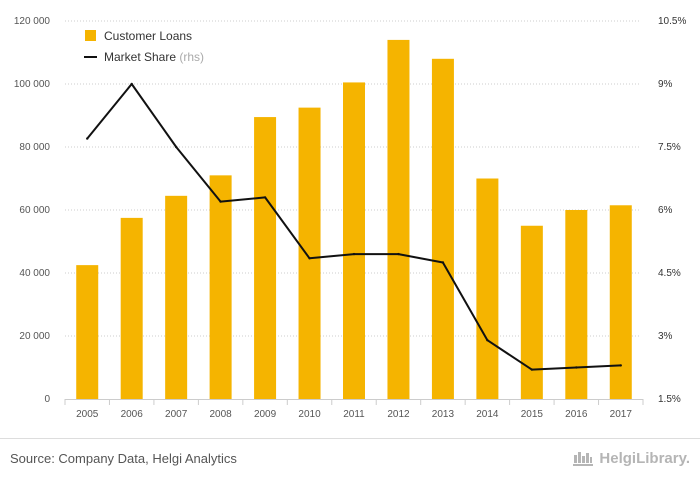  Describe the element at coordinates (34, 273) in the screenshot. I see `left-tick-label: 40 000` at that location.